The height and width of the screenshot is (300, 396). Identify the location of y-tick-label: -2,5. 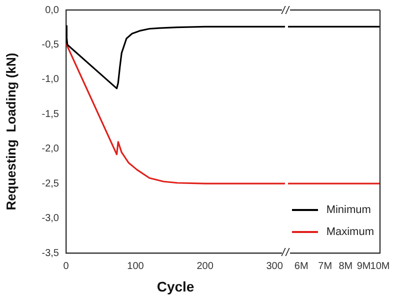
(51, 184).